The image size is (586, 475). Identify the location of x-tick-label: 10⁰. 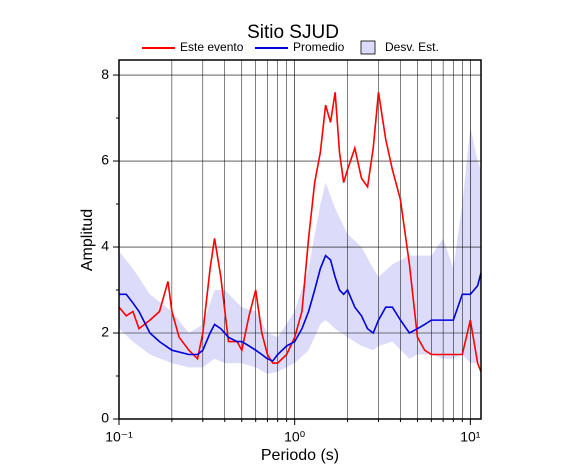
(295, 437).